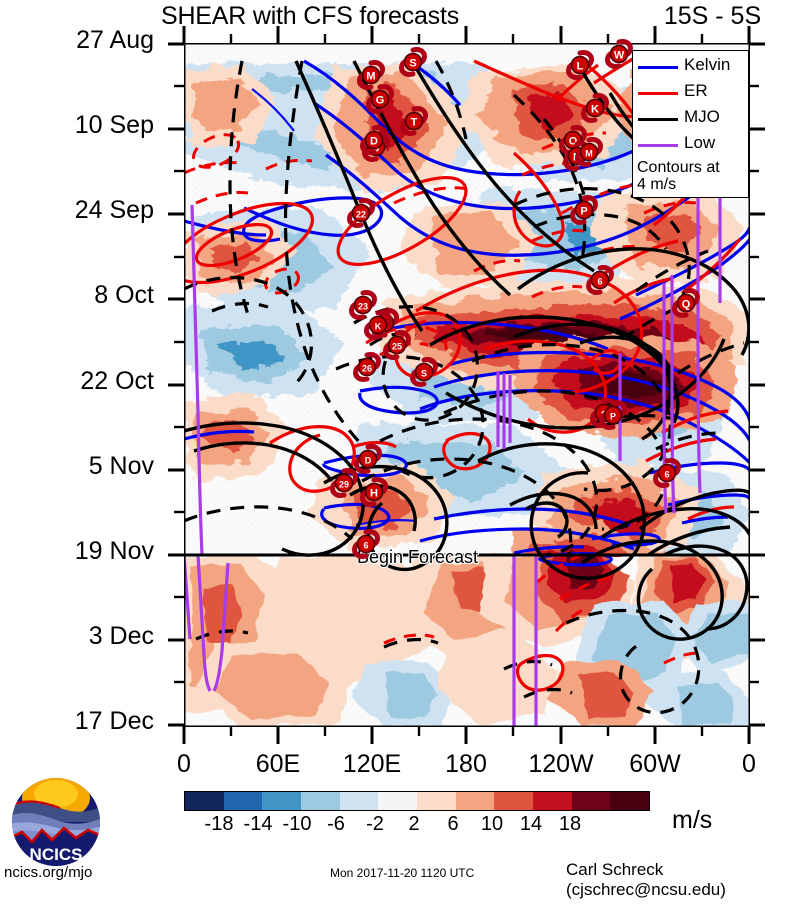 The image size is (809, 907). Describe the element at coordinates (48, 872) in the screenshot. I see `ncics-site-link: ncics.org/mjo` at that location.